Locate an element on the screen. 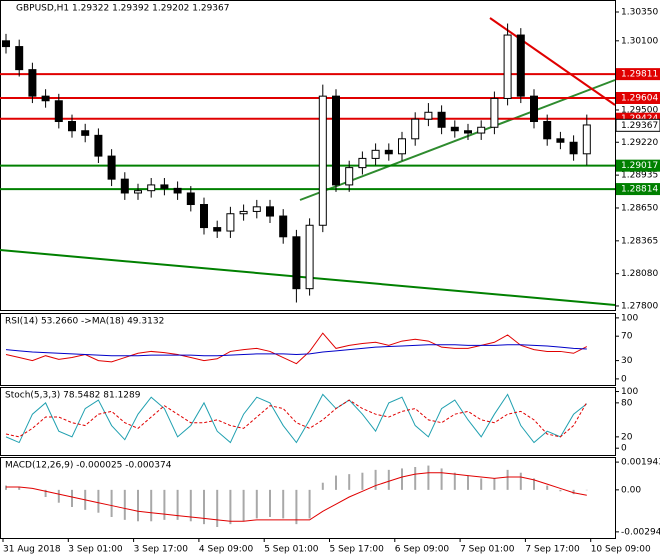 The width and height of the screenshot is (660, 560). level-label: 1.29604 is located at coordinates (639, 98).